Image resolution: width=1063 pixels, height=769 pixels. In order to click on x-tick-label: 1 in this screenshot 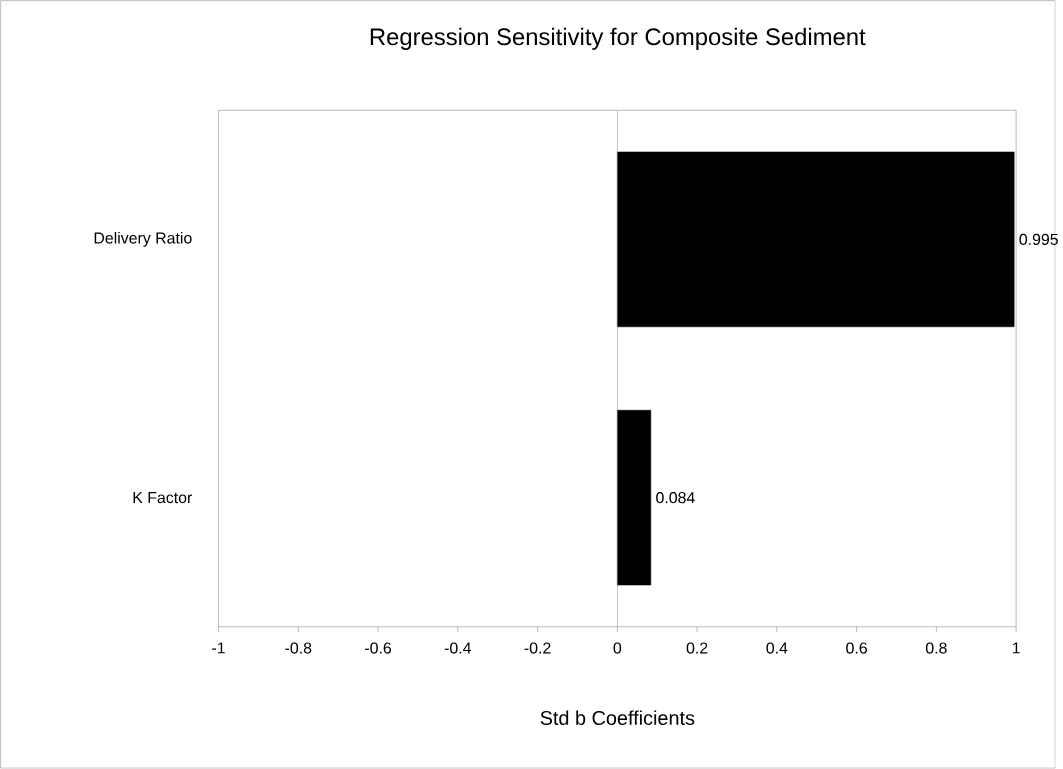, I will do `click(1016, 648)`.